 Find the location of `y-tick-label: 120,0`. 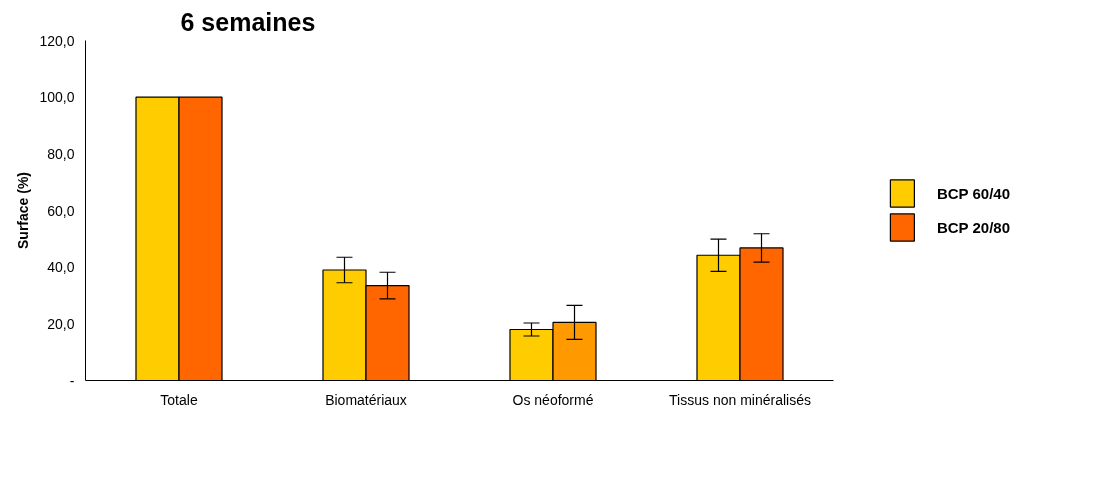

y-tick-label: 120,0 is located at coordinates (57, 40).